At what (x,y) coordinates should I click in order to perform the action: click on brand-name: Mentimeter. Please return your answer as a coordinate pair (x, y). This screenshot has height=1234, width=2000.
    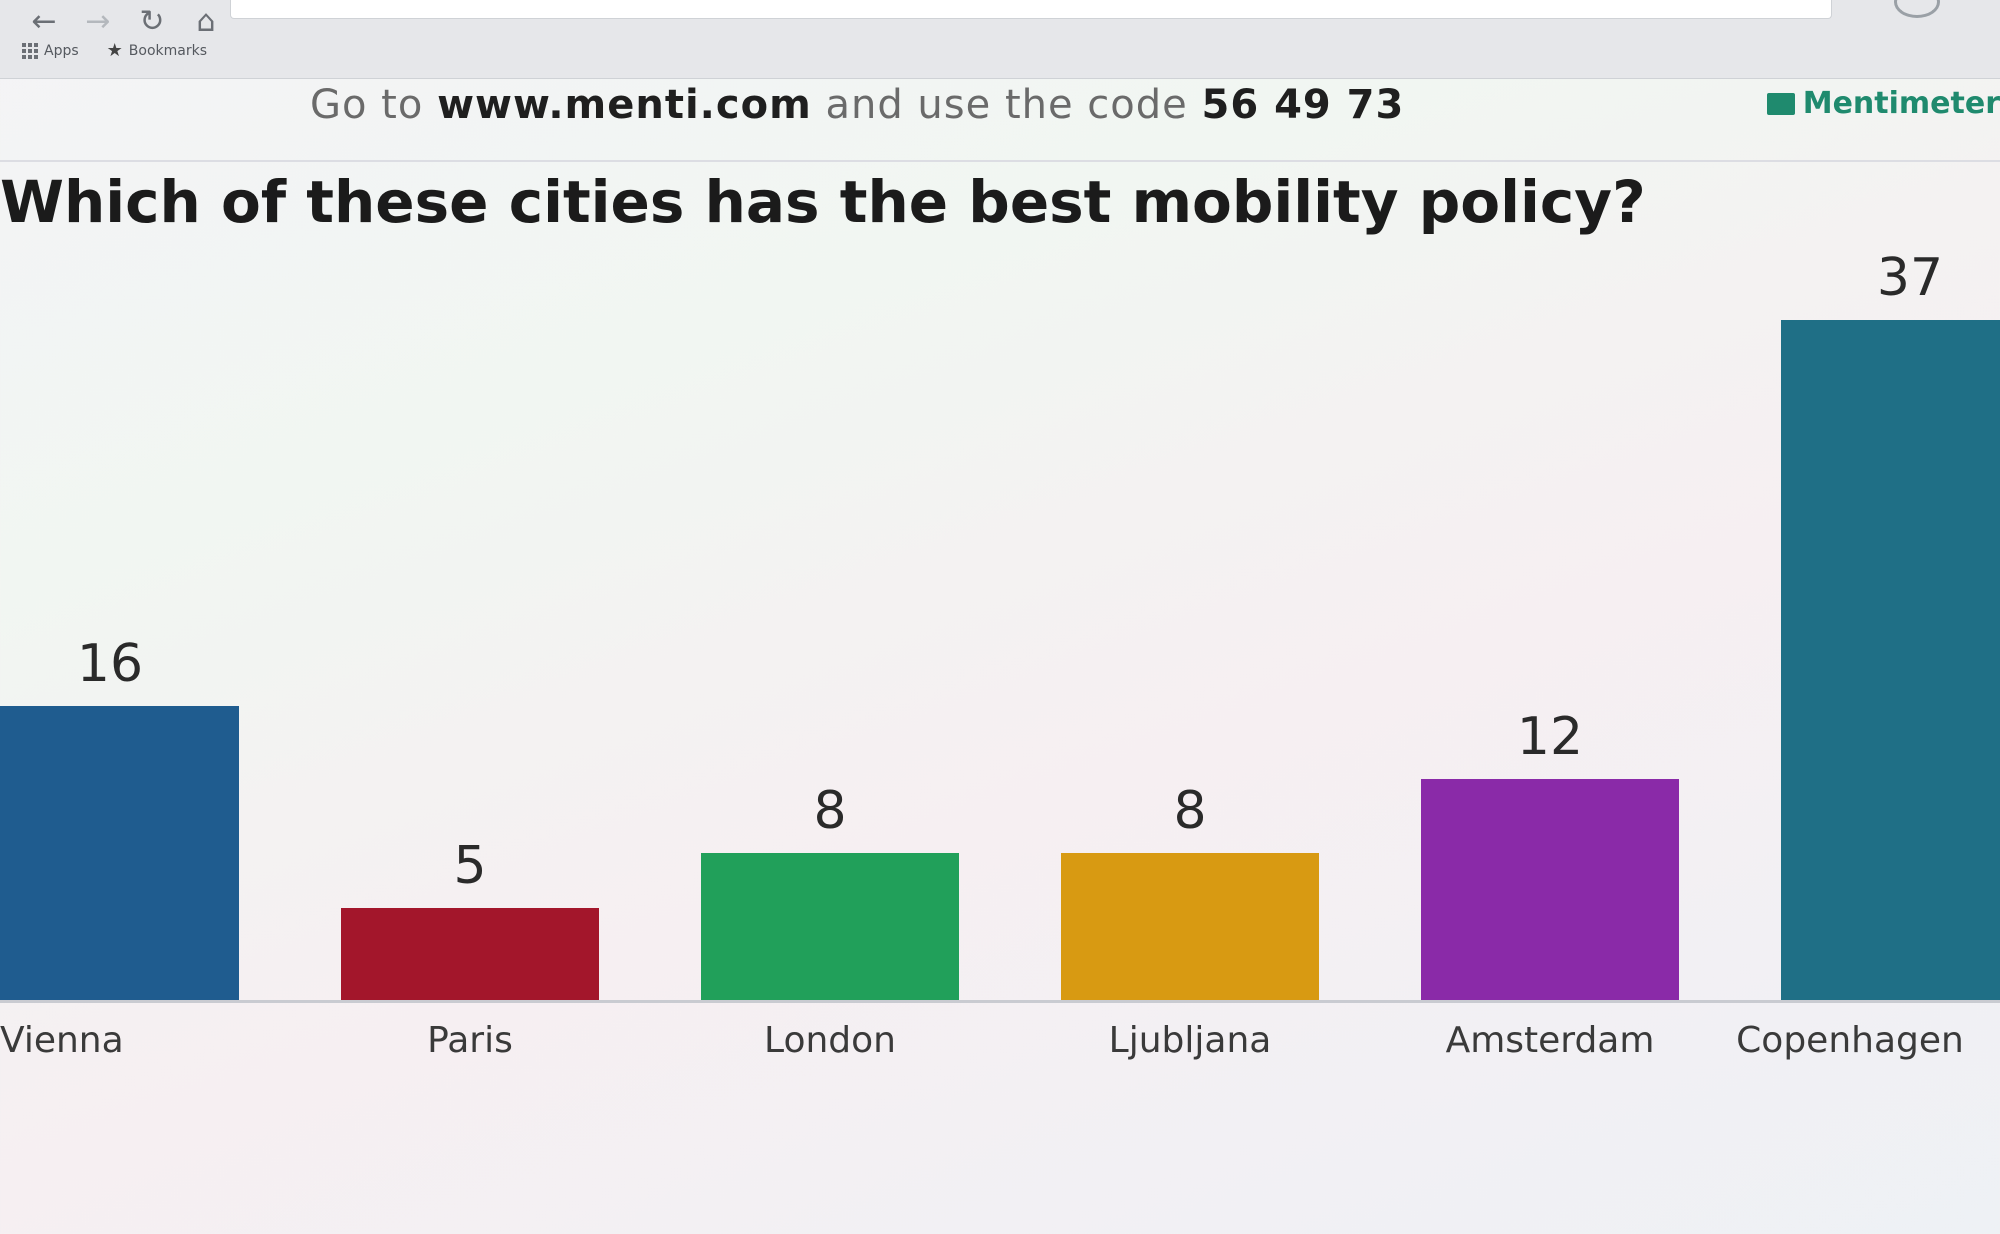
    Looking at the image, I should click on (1901, 103).